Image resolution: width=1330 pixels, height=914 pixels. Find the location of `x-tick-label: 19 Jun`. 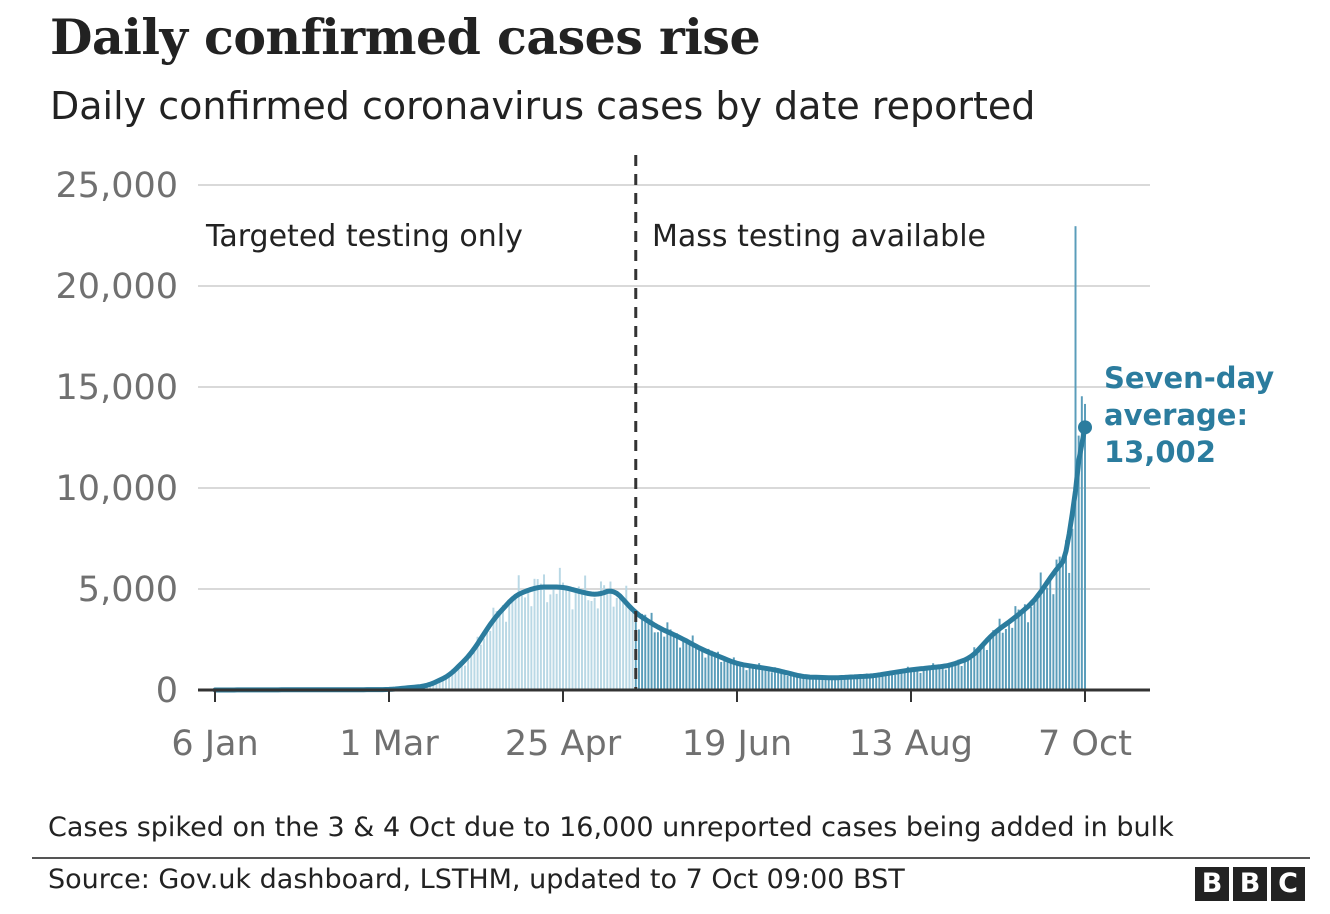

x-tick-label: 19 Jun is located at coordinates (737, 744).